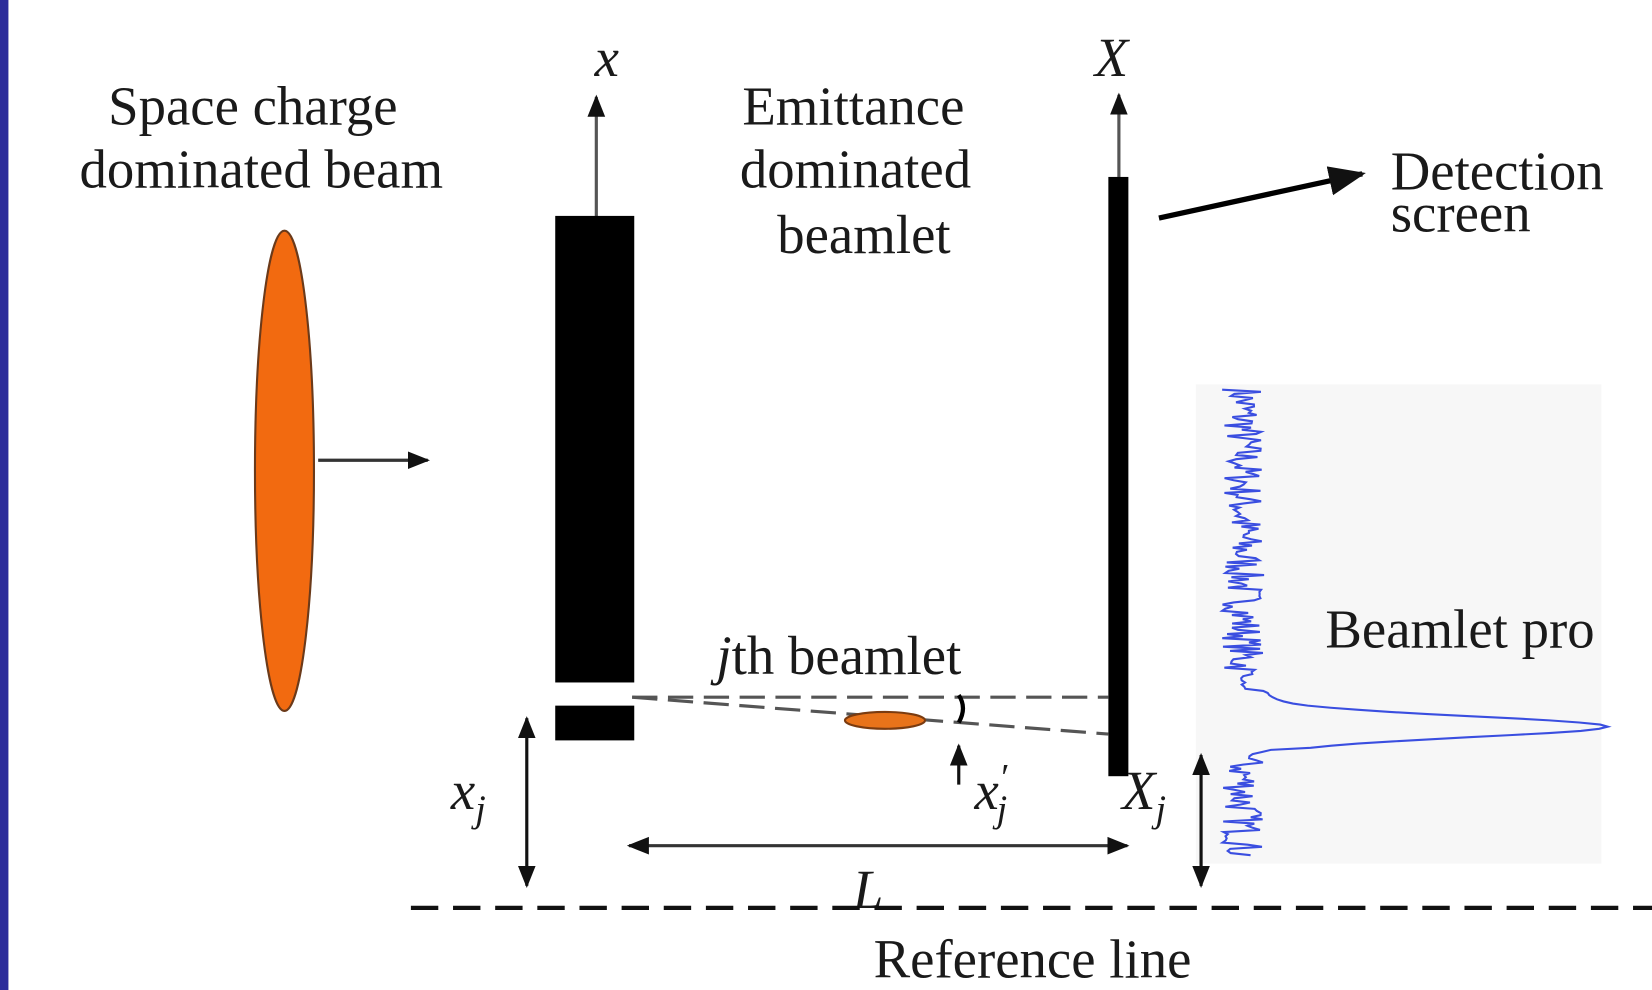 The height and width of the screenshot is (990, 1652). What do you see at coordinates (867, 889) in the screenshot?
I see `L-label: L` at bounding box center [867, 889].